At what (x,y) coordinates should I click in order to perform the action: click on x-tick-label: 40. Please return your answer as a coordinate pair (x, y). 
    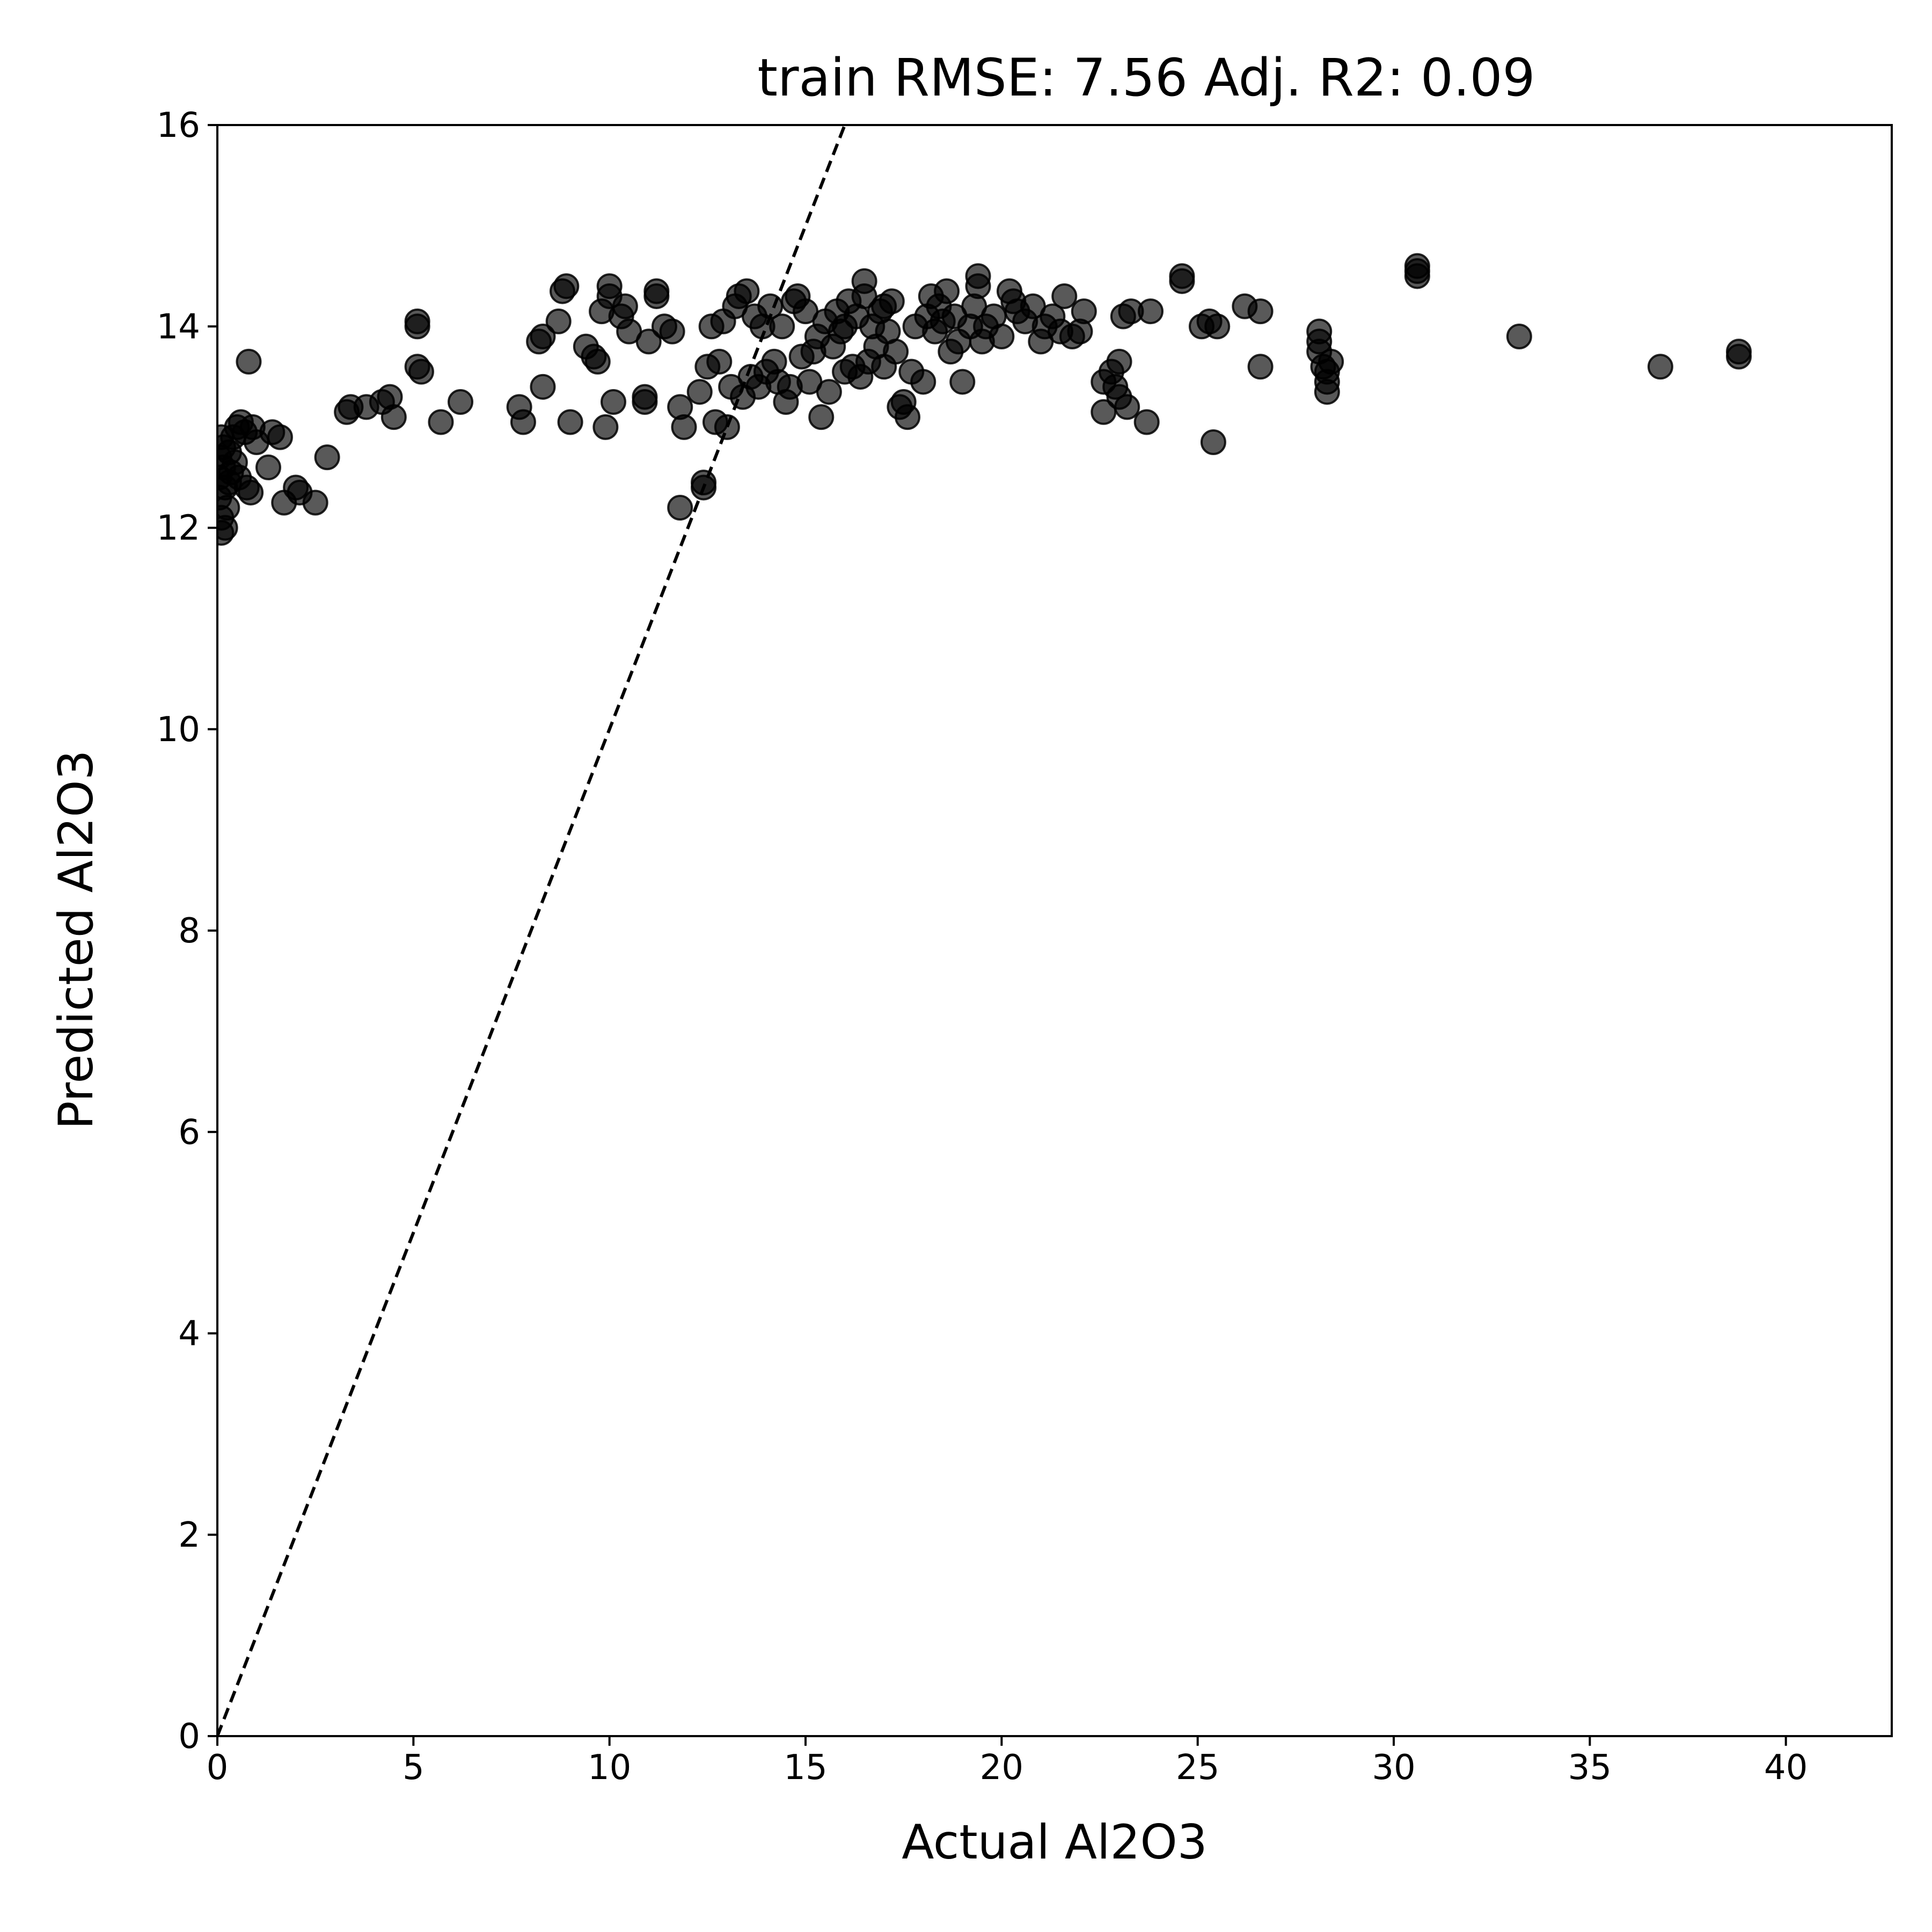
    Looking at the image, I should click on (1785, 1768).